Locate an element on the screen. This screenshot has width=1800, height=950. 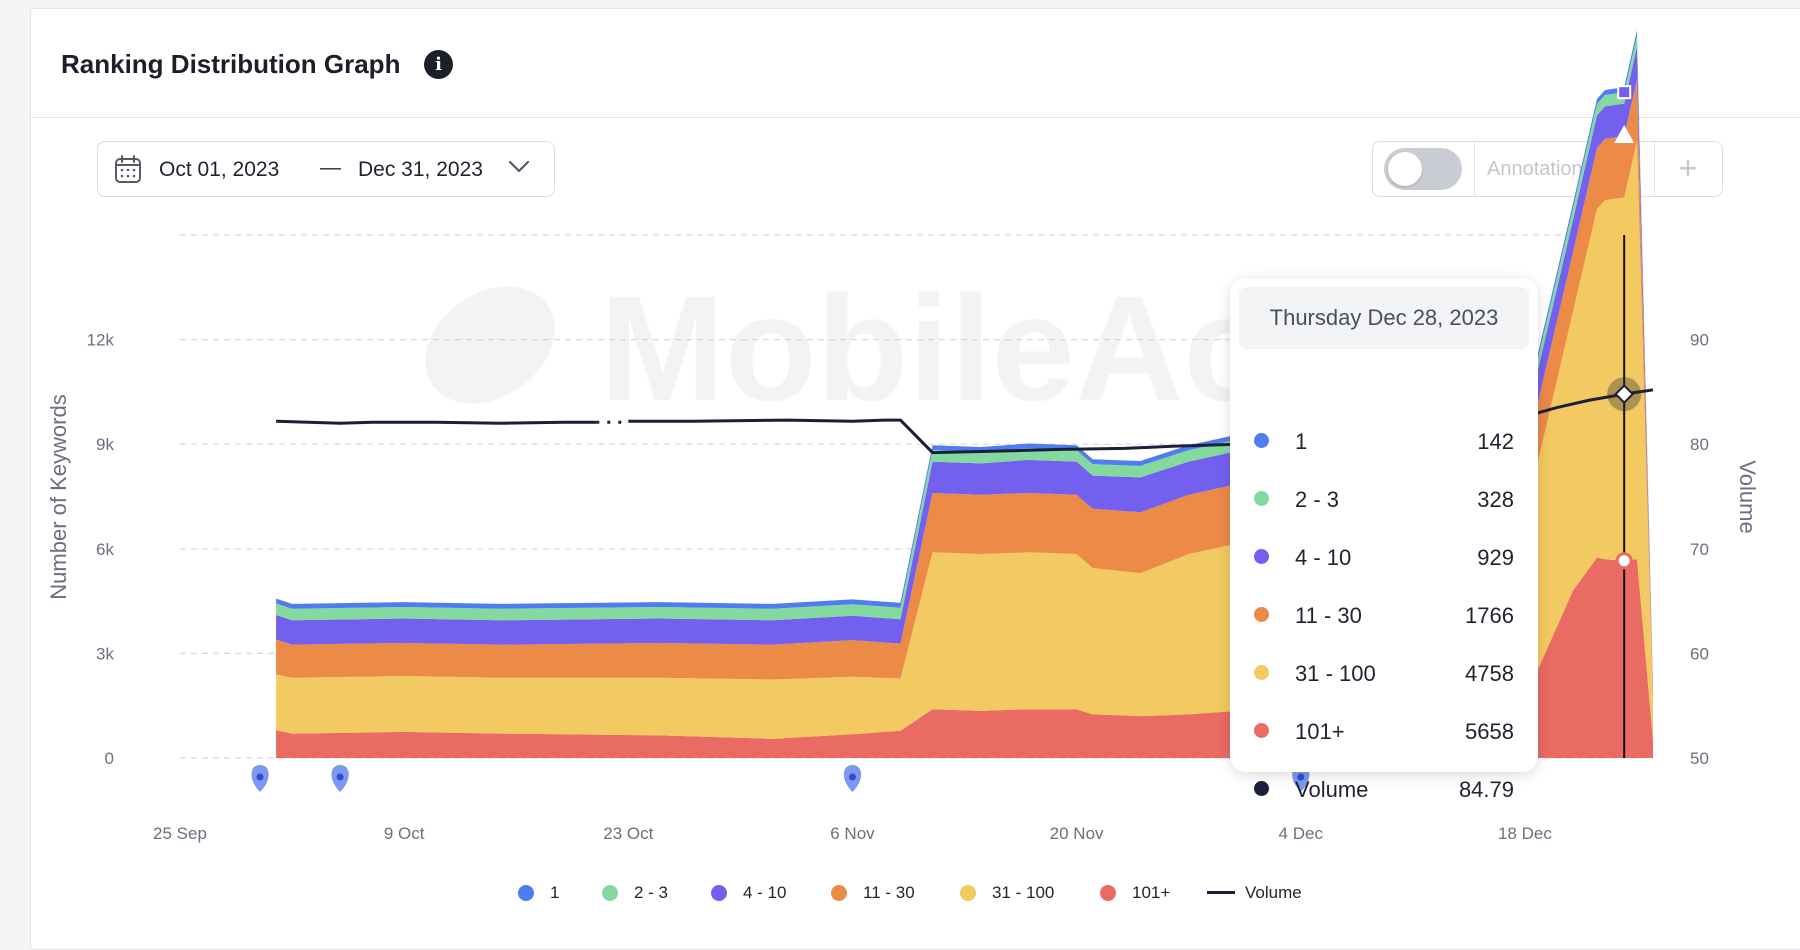
y2-axis-title: Volume is located at coordinates (1747, 496).